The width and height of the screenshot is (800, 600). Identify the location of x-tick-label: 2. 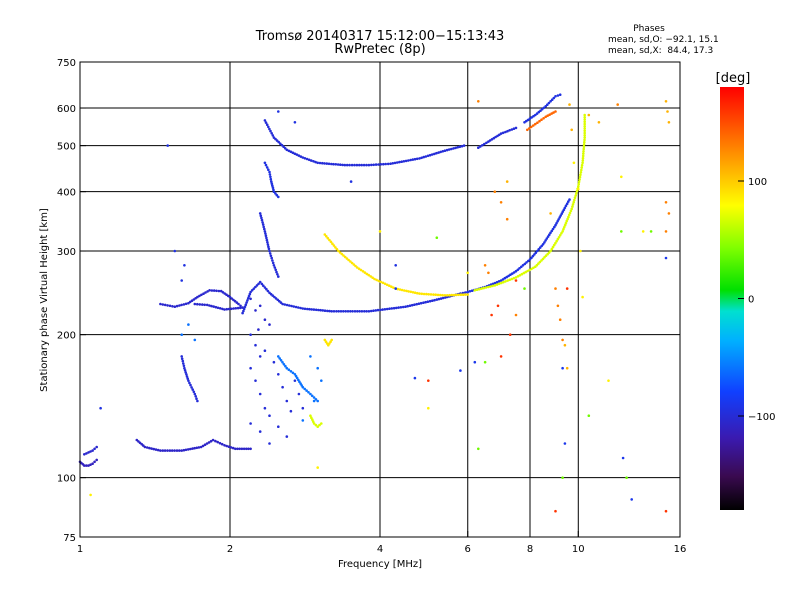
(230, 549).